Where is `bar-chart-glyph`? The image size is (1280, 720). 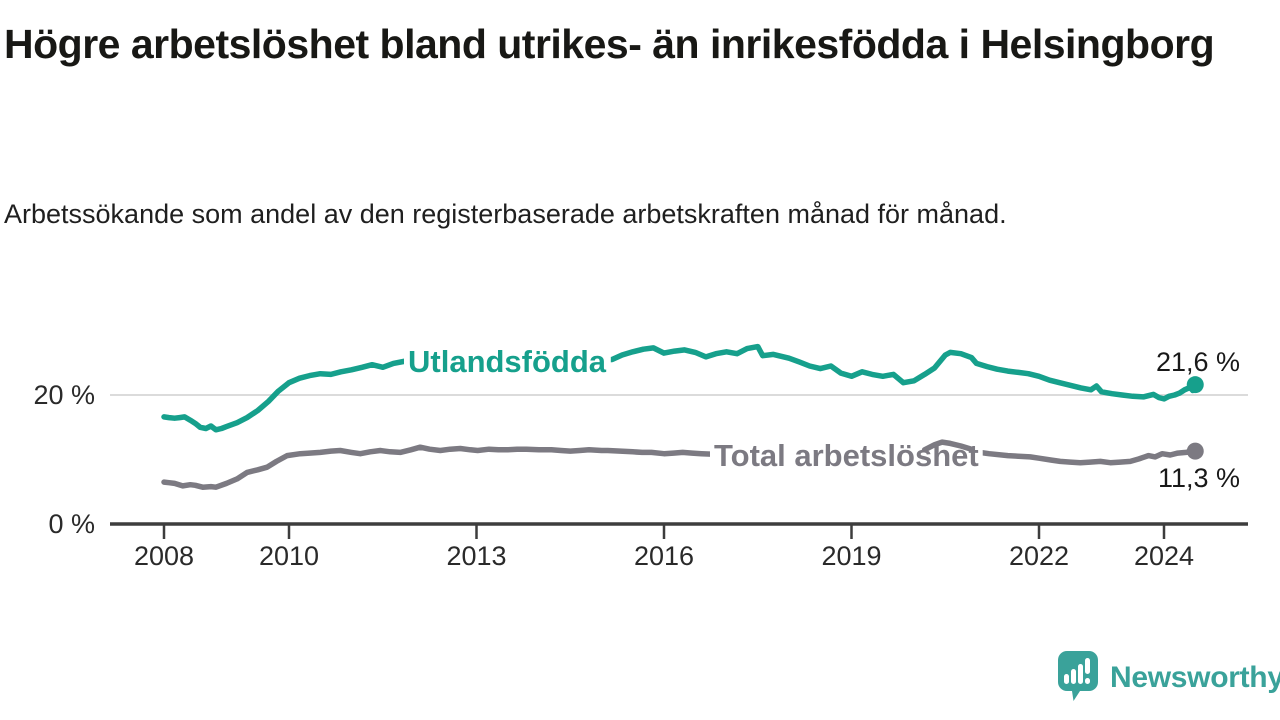 bar-chart-glyph is located at coordinates (1077, 671).